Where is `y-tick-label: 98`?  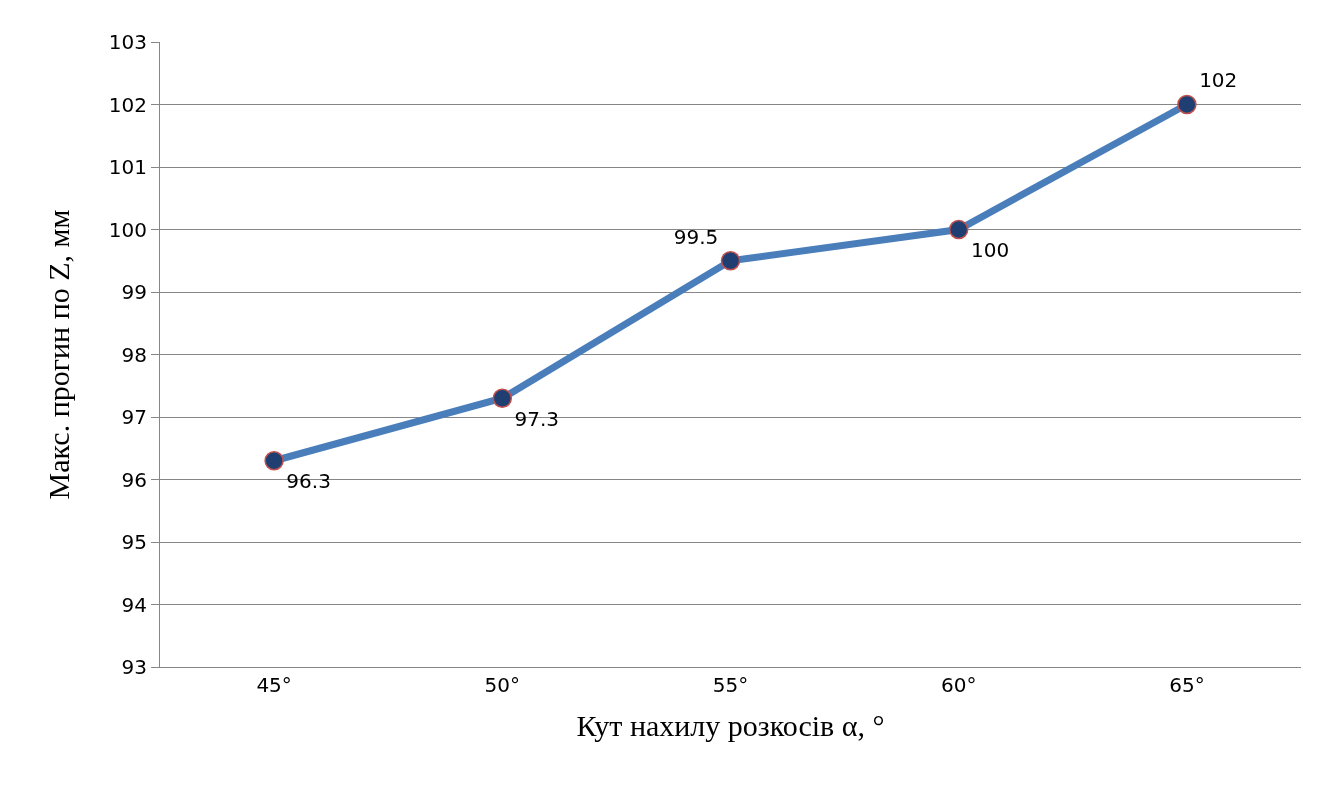 y-tick-label: 98 is located at coordinates (134, 354).